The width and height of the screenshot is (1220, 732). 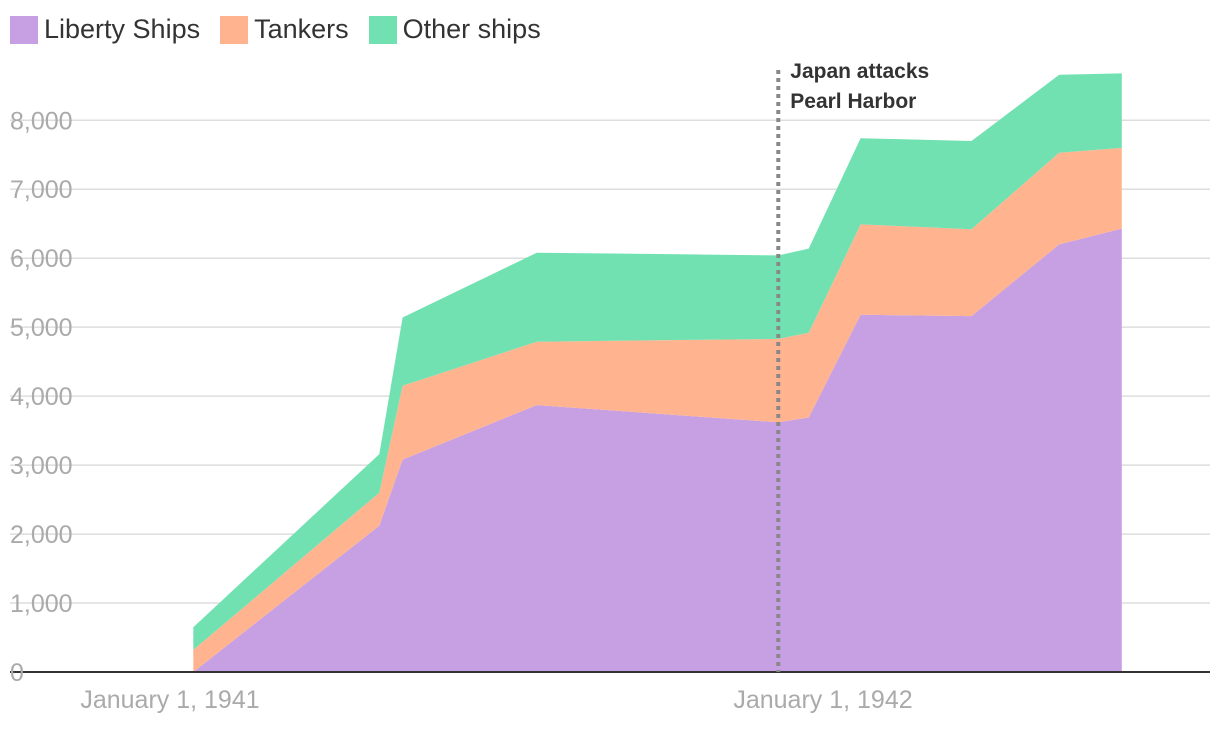 I want to click on legend-label-other-ships: Other ships, so click(x=471, y=29).